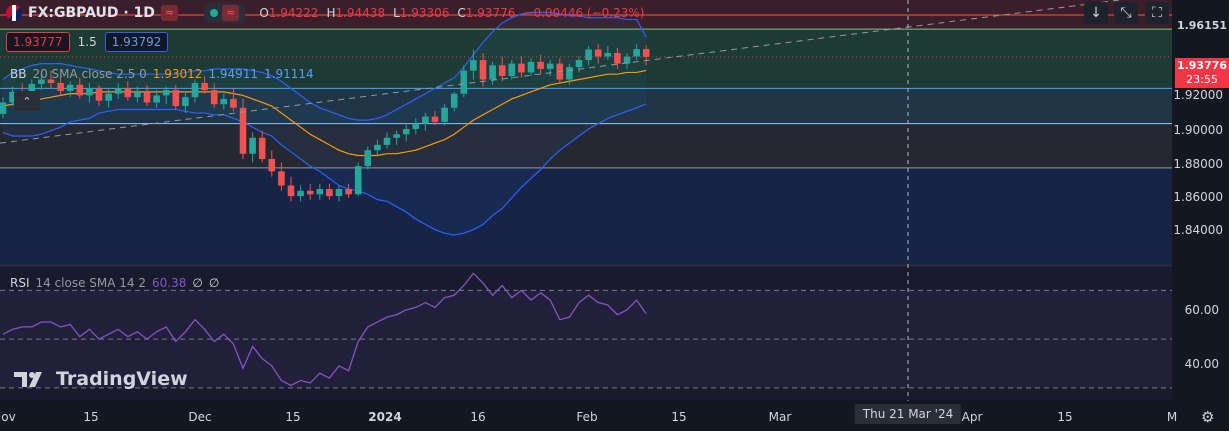 The height and width of the screenshot is (431, 1229). I want to click on time-tick-label: Dec, so click(200, 417).